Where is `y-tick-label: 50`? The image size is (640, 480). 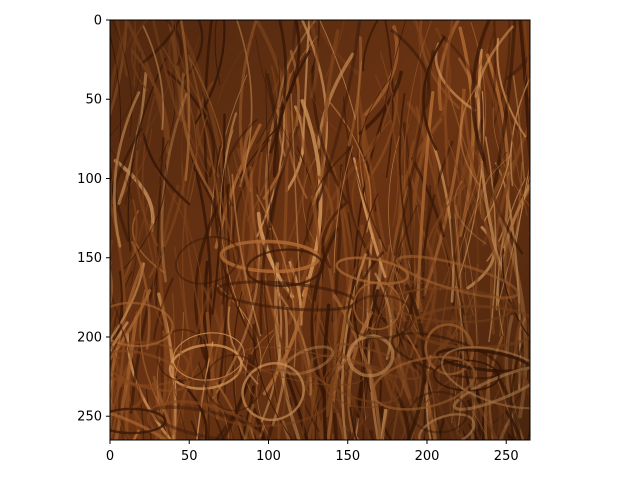 y-tick-label: 50 is located at coordinates (93, 100).